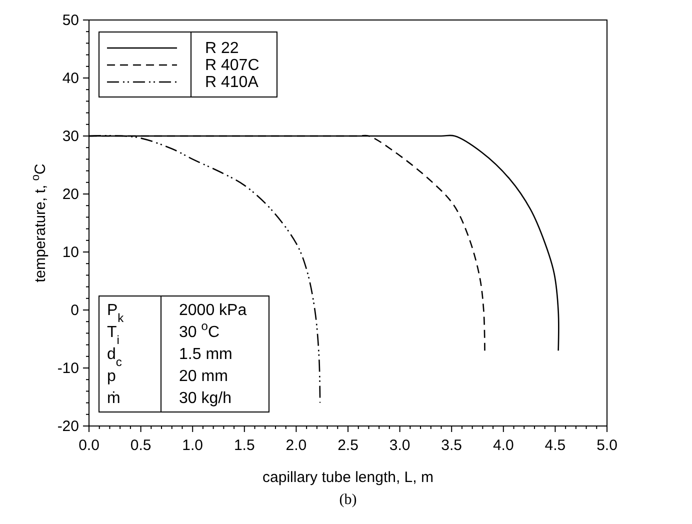 This screenshot has width=692, height=524. Describe the element at coordinates (193, 445) in the screenshot. I see `x-tick-label: 1.0` at that location.